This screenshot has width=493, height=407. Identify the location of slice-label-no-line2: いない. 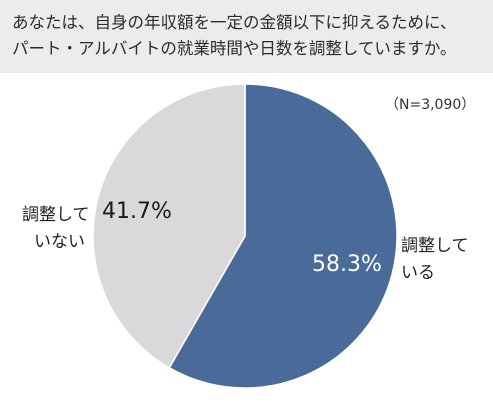
(59, 242).